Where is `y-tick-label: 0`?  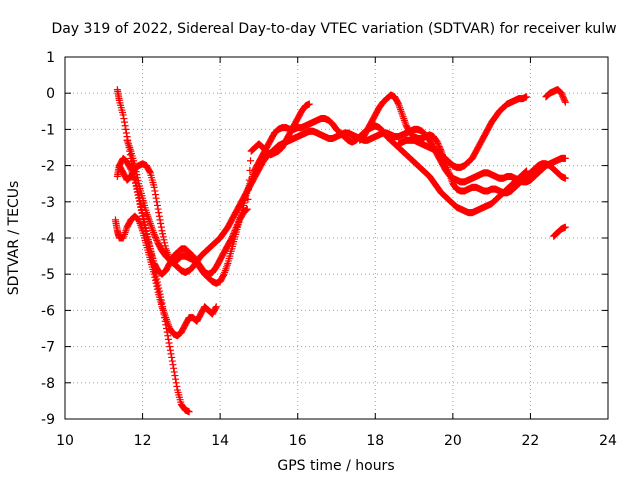 y-tick-label: 0 is located at coordinates (50, 94).